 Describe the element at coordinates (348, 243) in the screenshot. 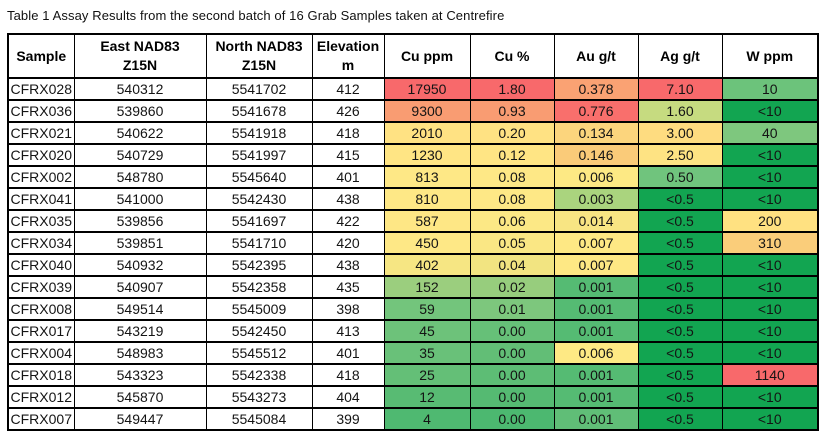

I see `cell-elev: 420` at that location.